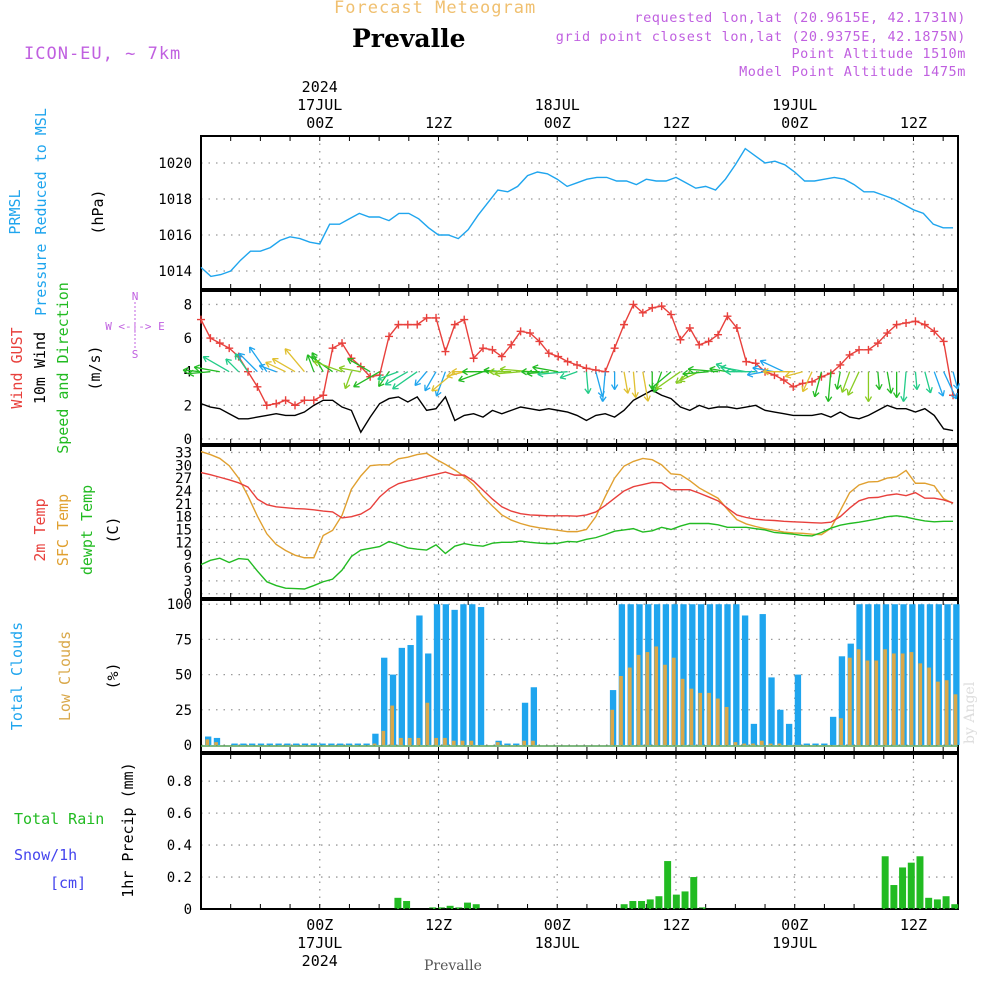 The width and height of the screenshot is (1000, 1000). What do you see at coordinates (63, 530) in the screenshot?
I see `panel3-label-sfc: SFC Temp` at bounding box center [63, 530].